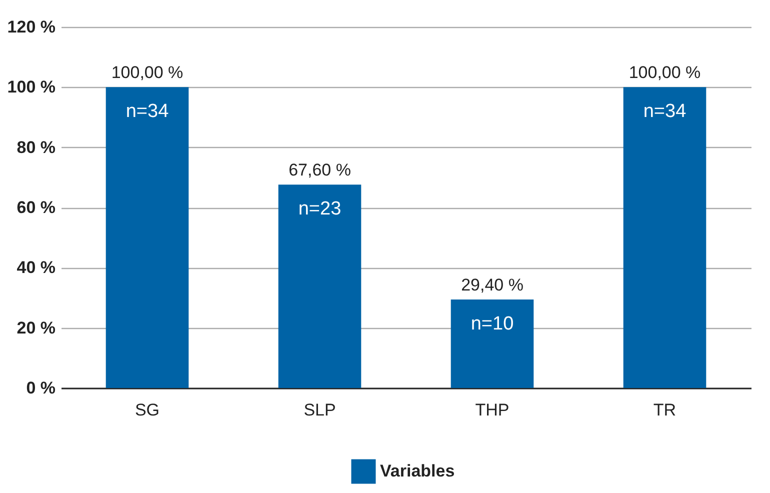 This screenshot has width=770, height=493. I want to click on y-tick-label: 40 %, so click(36, 268).